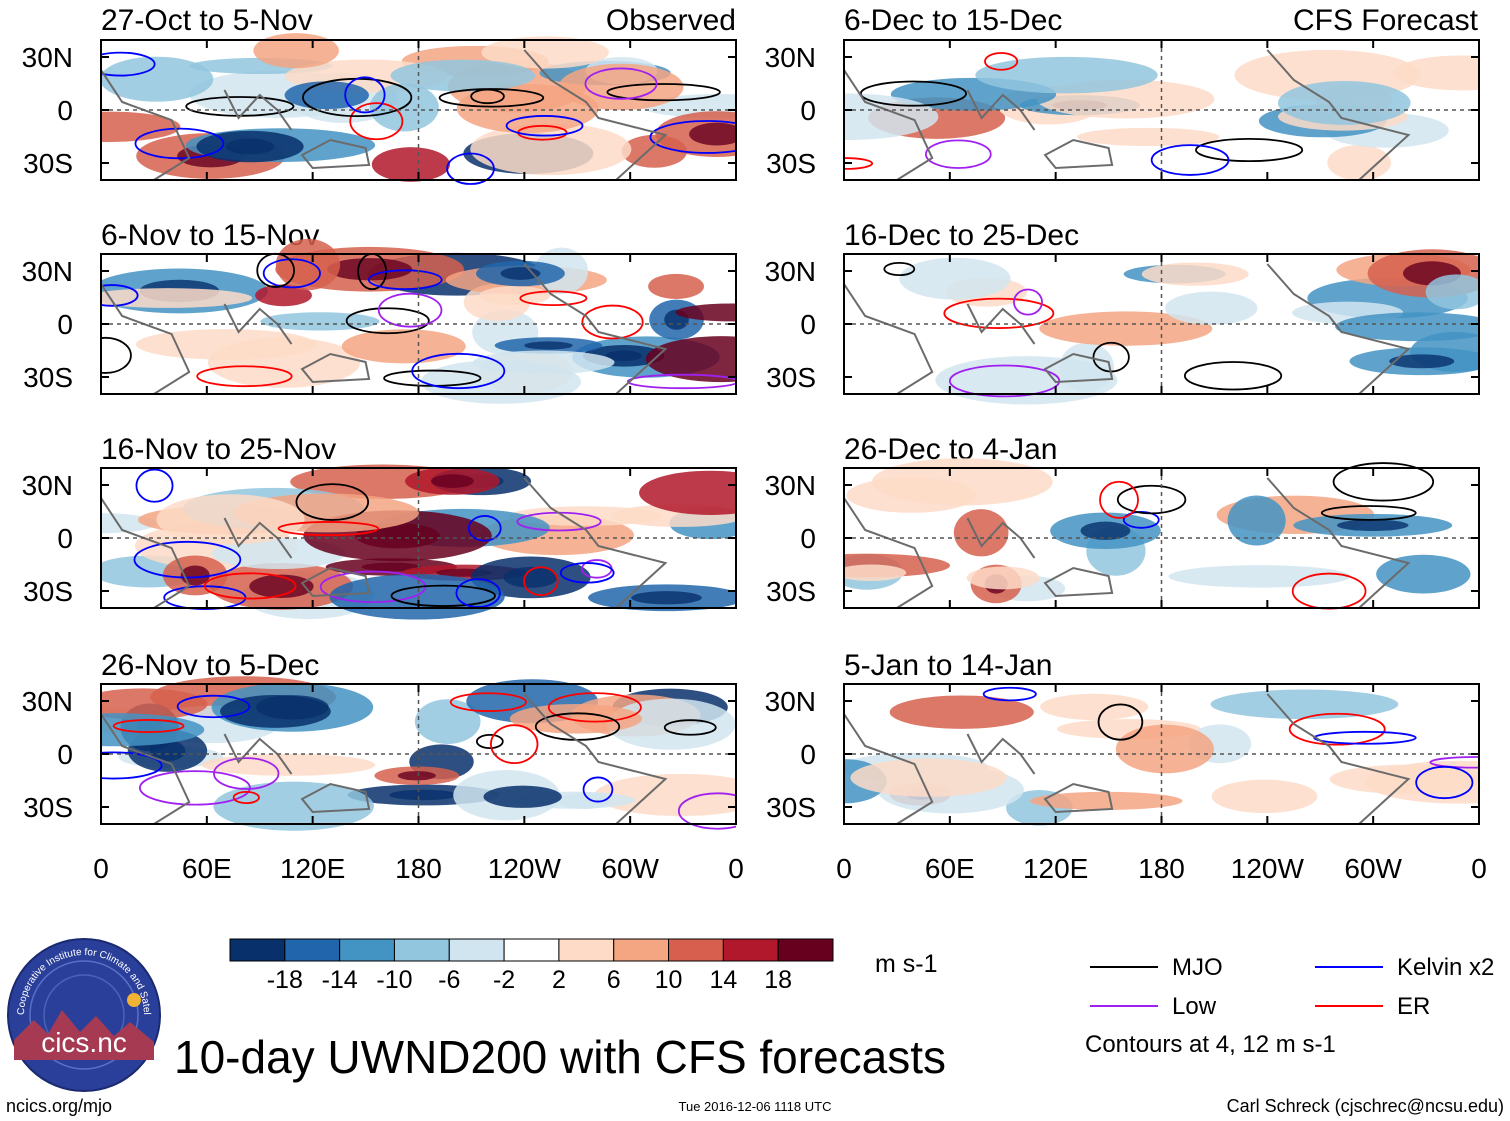 The height and width of the screenshot is (1121, 1510). Describe the element at coordinates (1122, 92) in the screenshot. I see `map-panel: 6-Dec to 15-Dec 30N 0 30S` at that location.